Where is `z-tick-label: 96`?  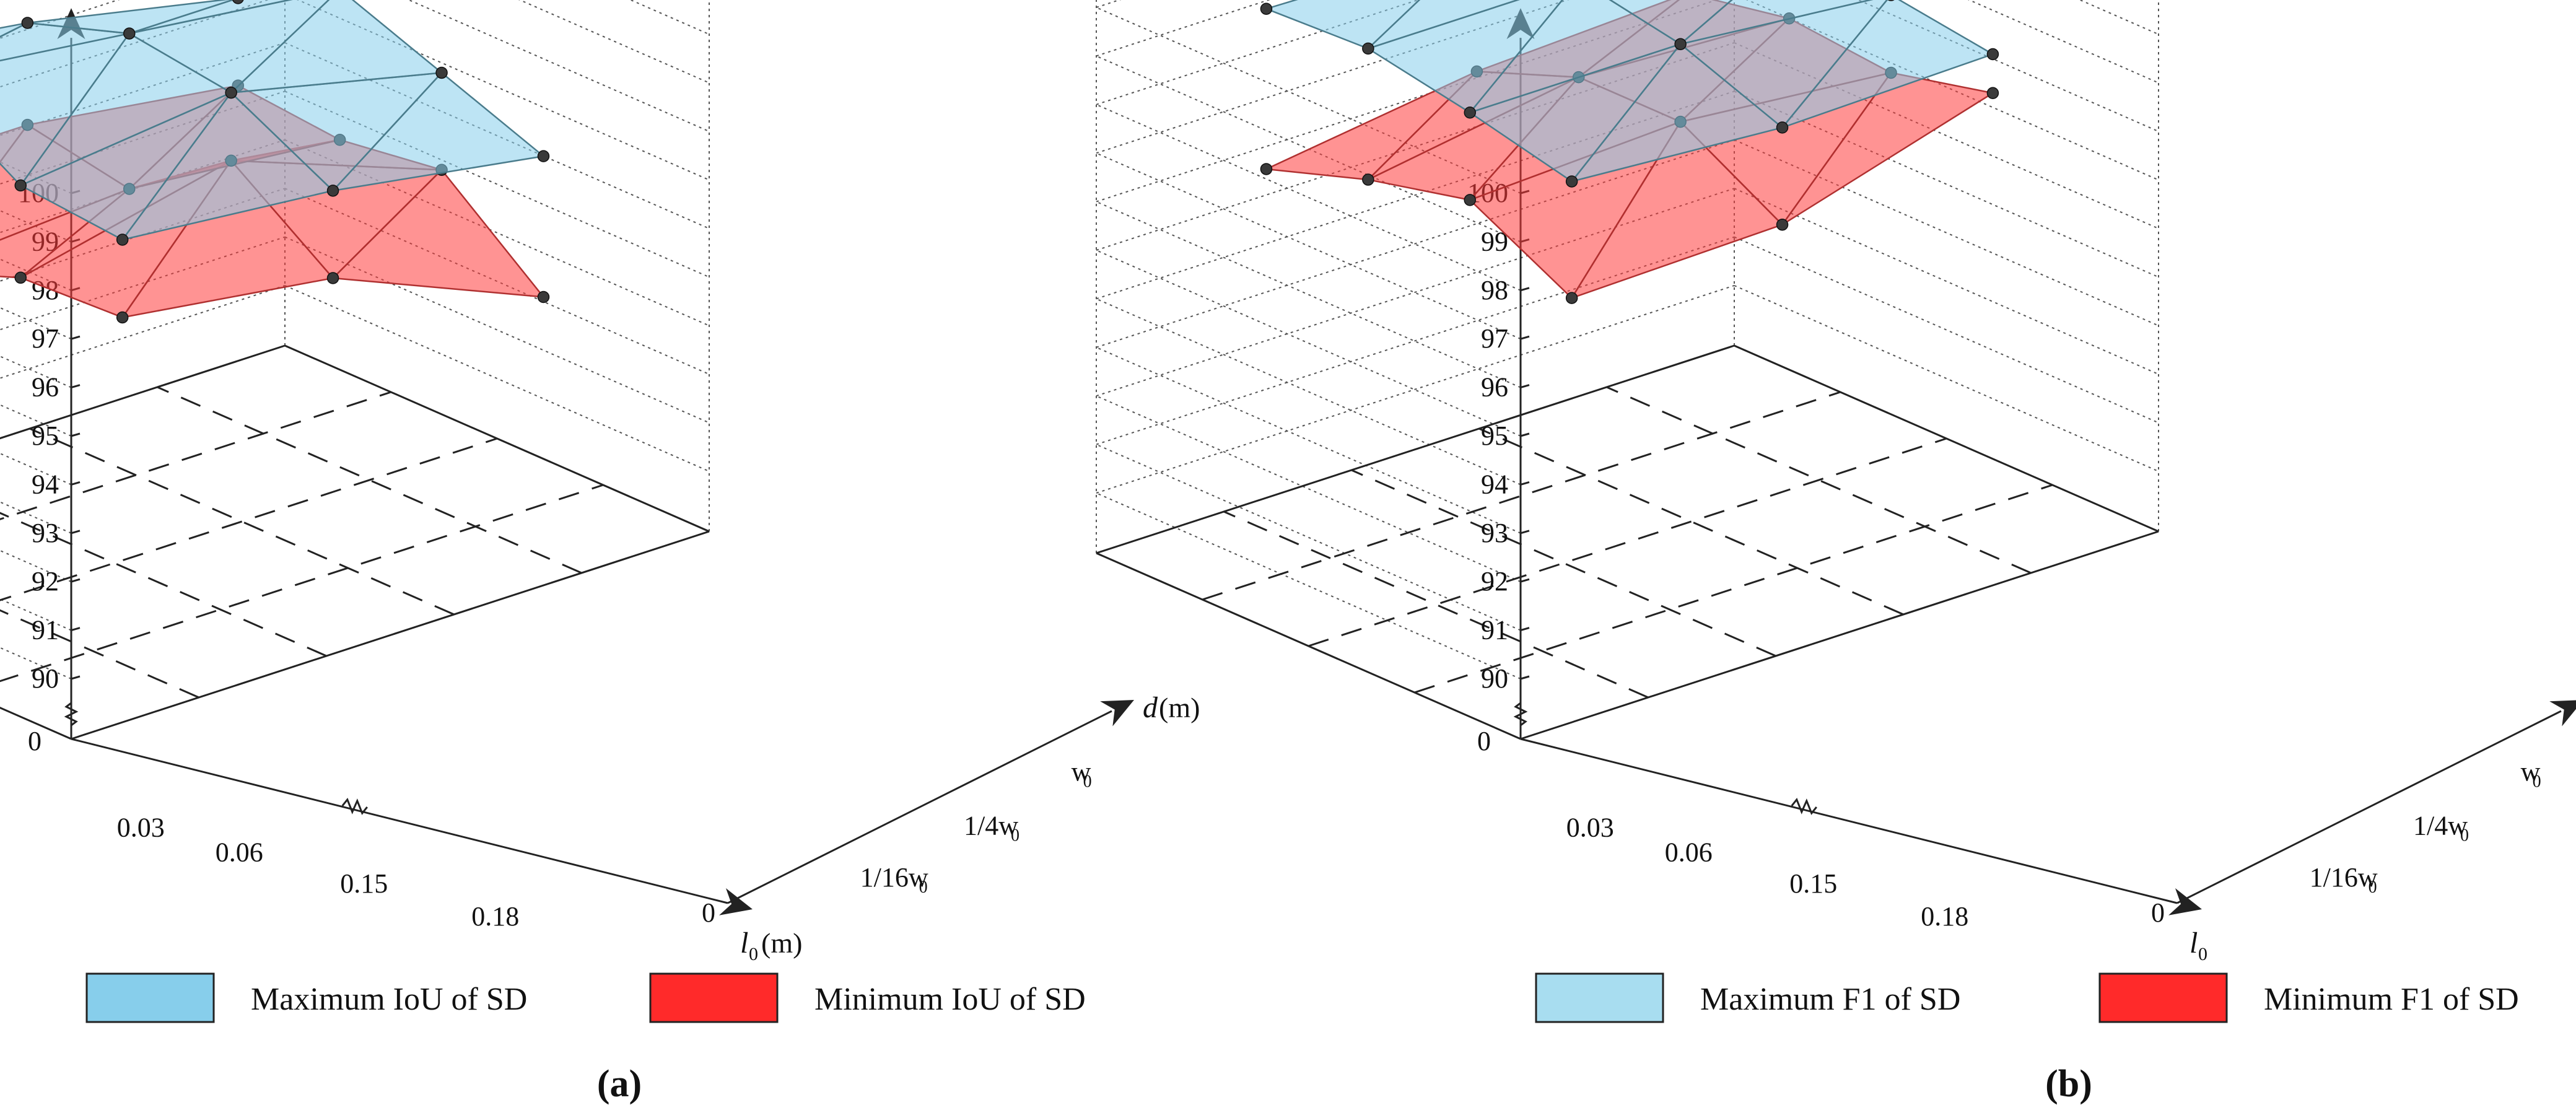 z-tick-label: 96 is located at coordinates (45, 387).